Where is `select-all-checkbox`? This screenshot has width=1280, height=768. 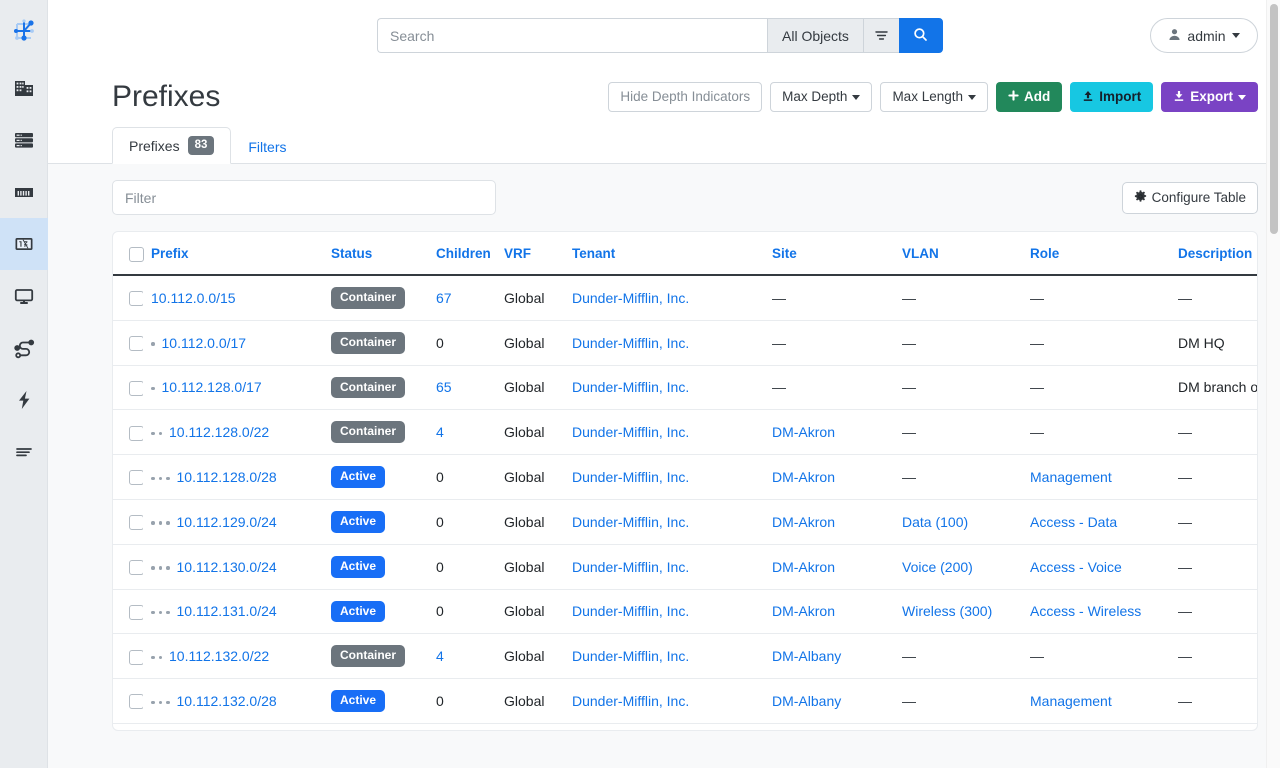 select-all-checkbox is located at coordinates (136, 254).